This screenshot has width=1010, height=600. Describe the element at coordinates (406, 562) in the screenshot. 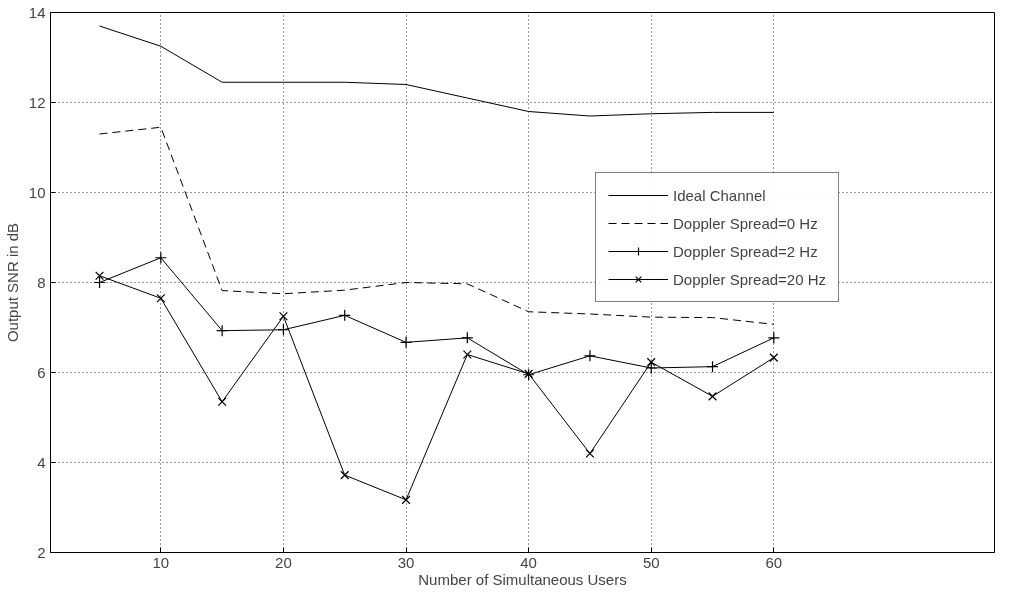

I see `x-tick-label: 30` at that location.